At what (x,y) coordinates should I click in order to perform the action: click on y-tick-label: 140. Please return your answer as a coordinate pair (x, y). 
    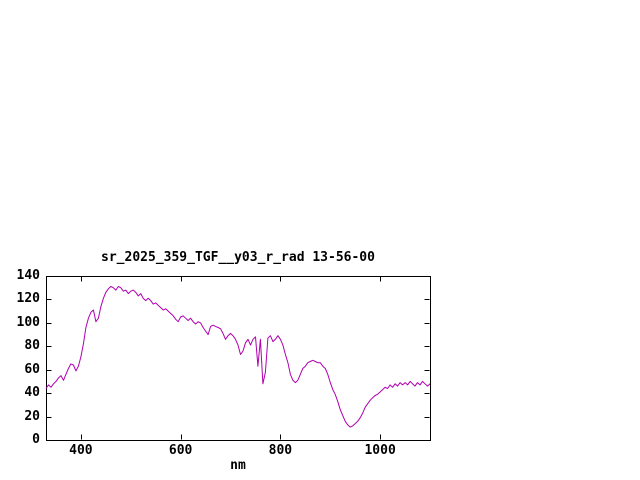
    Looking at the image, I should click on (28, 275).